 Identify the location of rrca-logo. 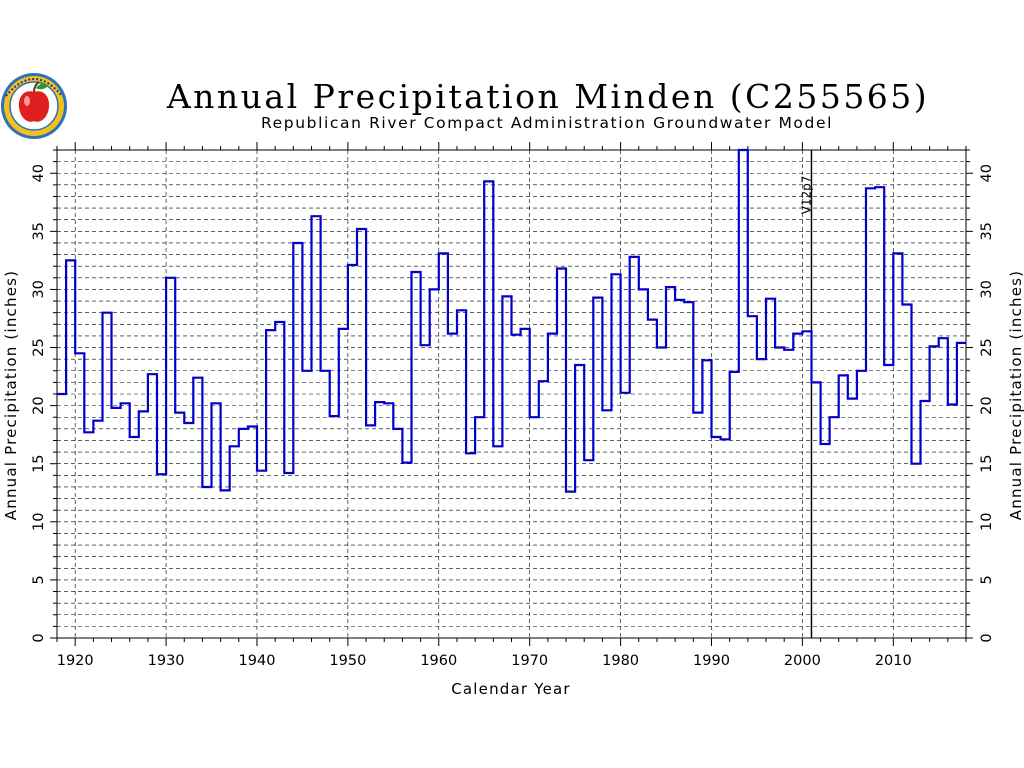
(34, 106).